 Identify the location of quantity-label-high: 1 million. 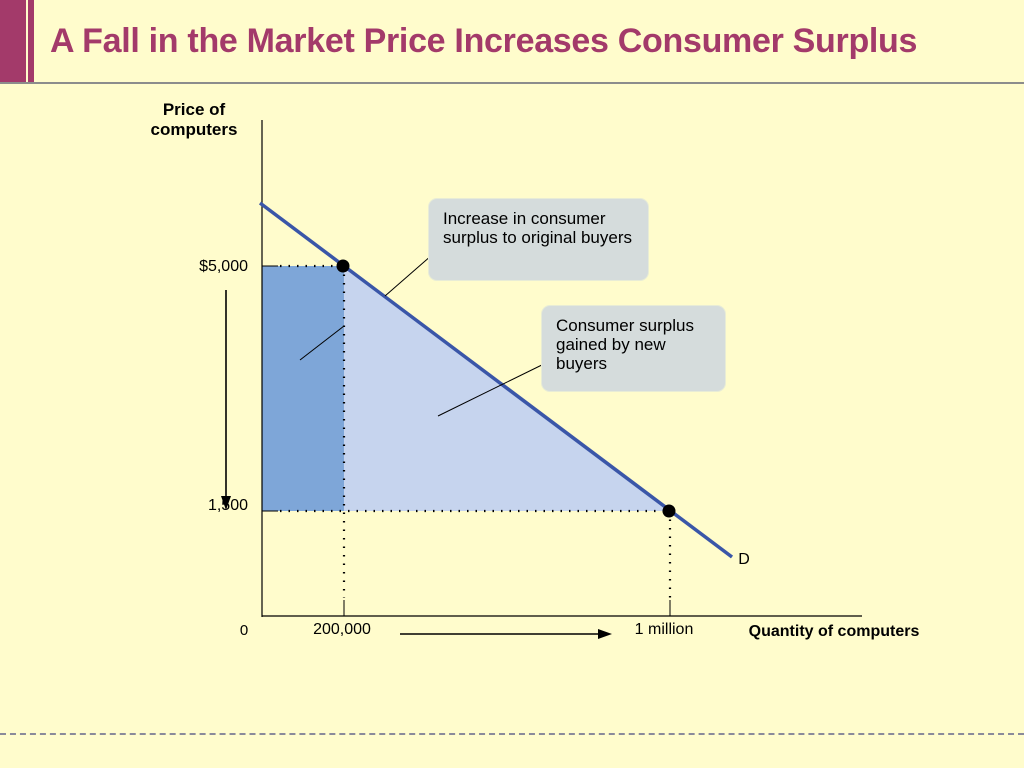
(664, 629).